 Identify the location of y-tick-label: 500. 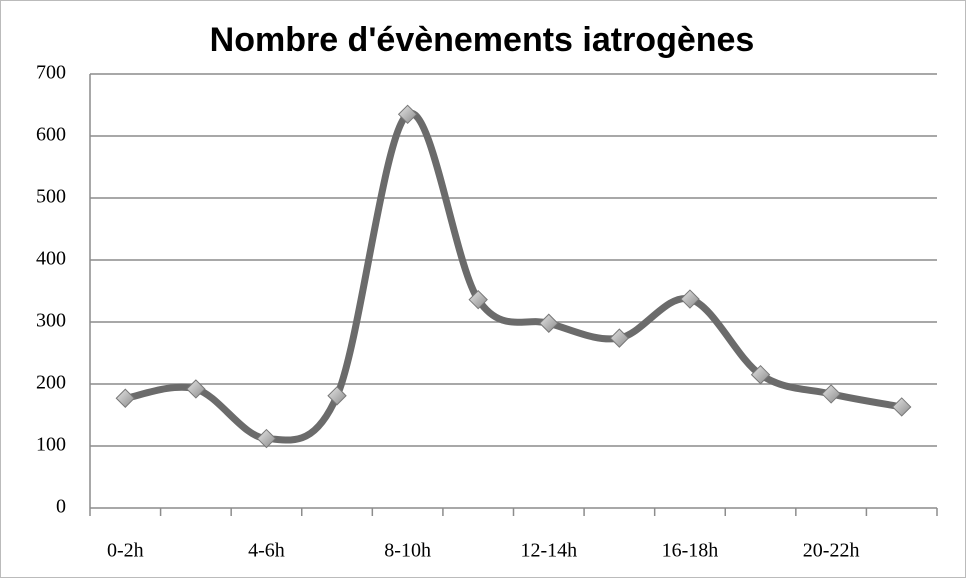
(51, 197).